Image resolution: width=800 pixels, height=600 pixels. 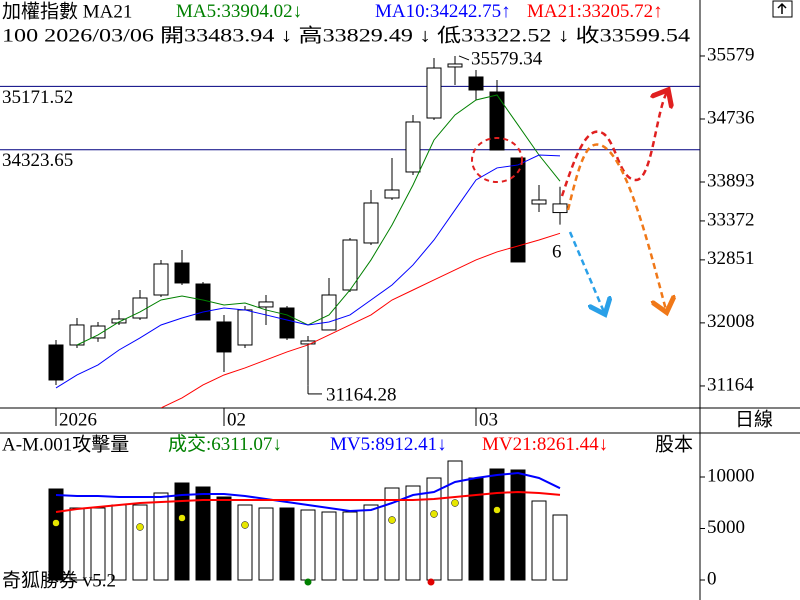 I want to click on x-tick-label: 03, so click(x=488, y=419).